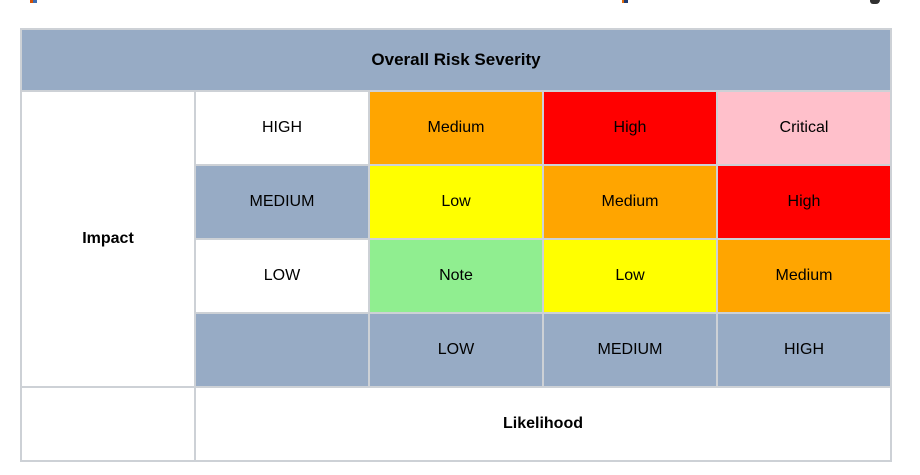 The image size is (920, 475). I want to click on fragment-navy-chip, so click(626, 1).